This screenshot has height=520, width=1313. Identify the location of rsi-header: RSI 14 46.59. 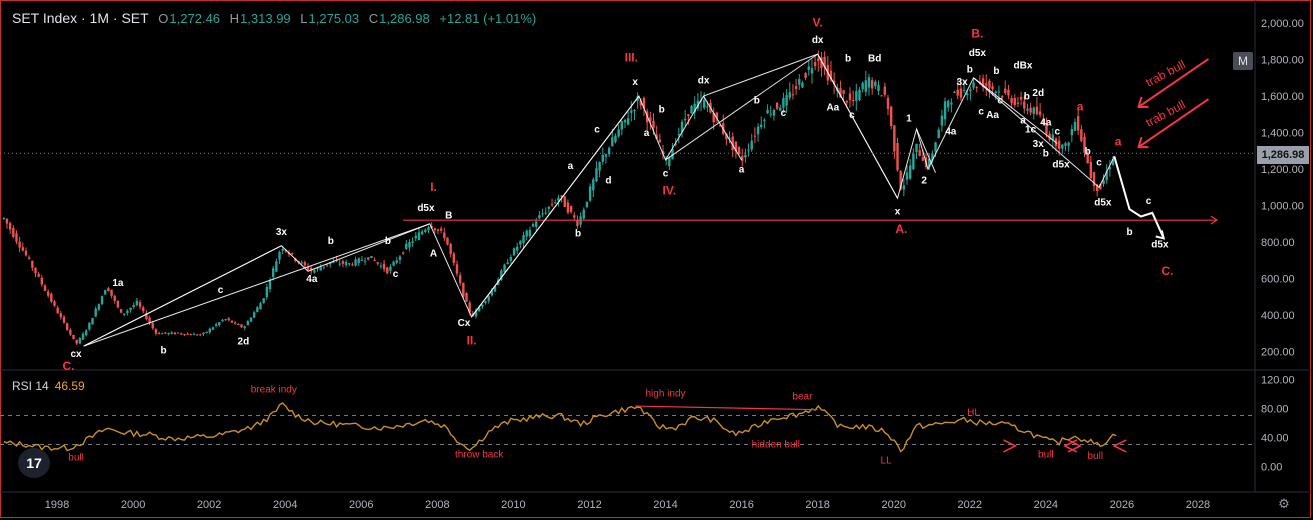
(48, 386).